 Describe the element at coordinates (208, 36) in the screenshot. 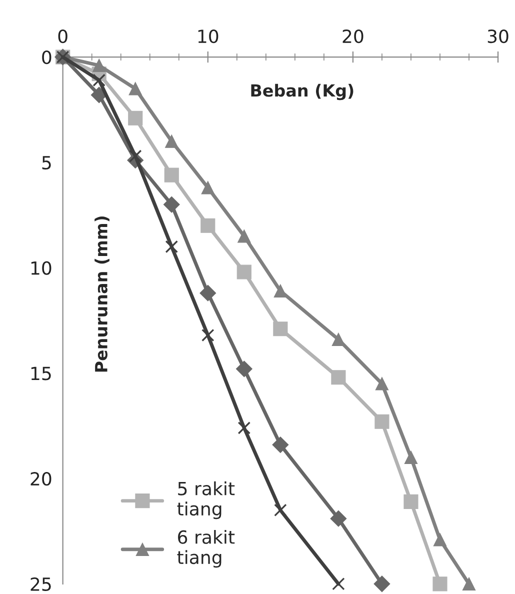

I see `x-tick-label: 10` at that location.